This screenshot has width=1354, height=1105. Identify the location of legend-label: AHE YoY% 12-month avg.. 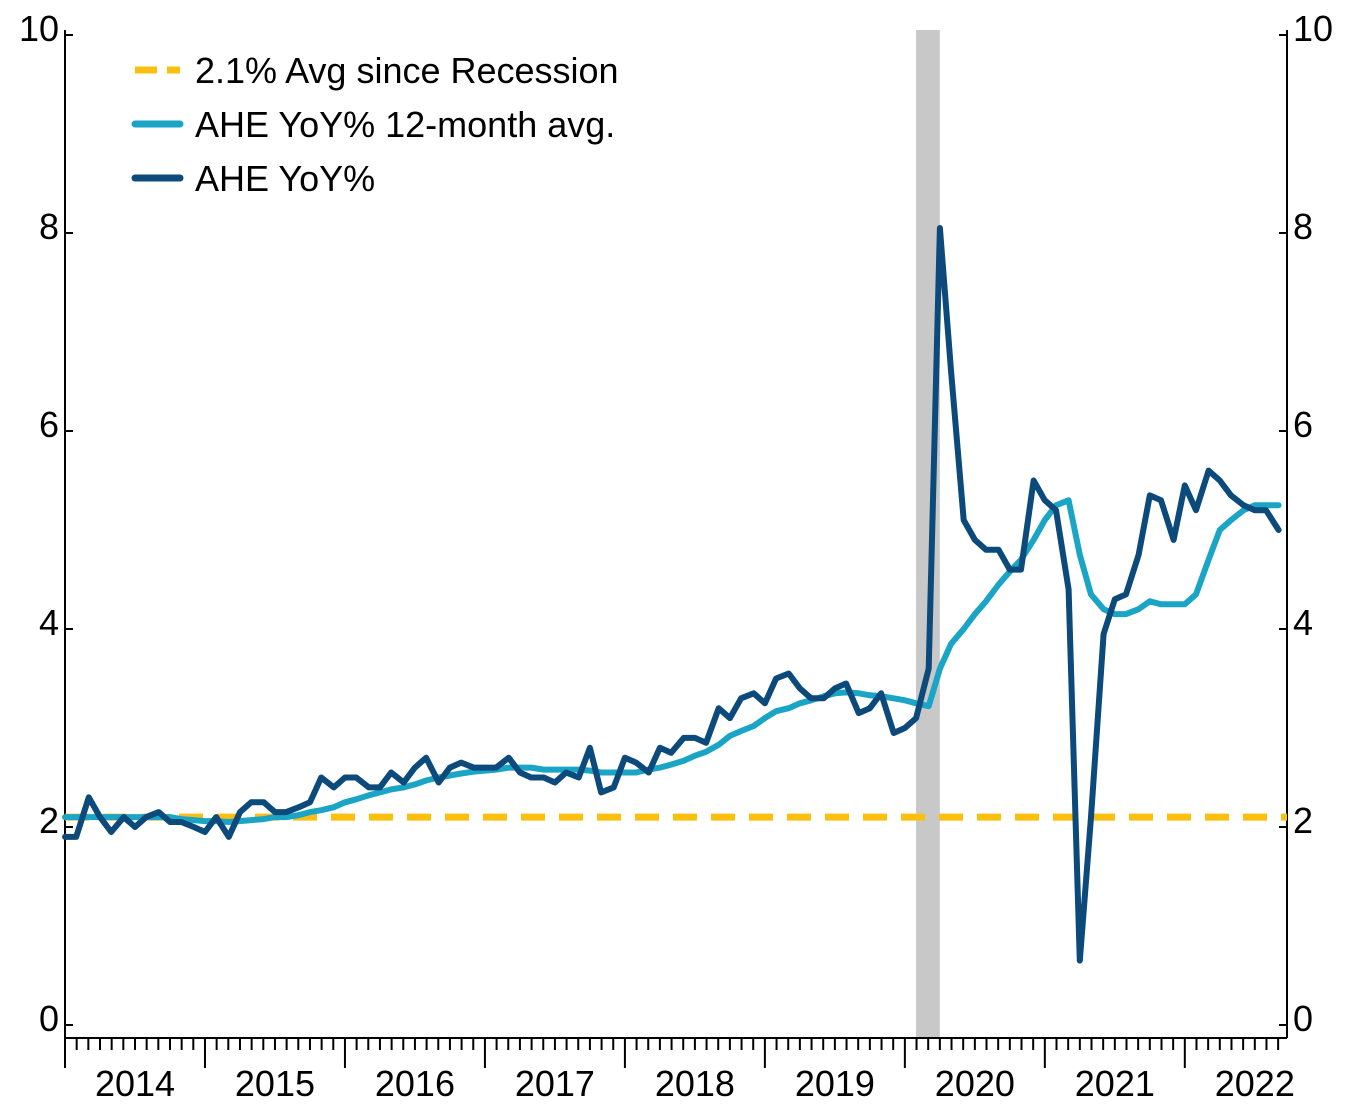
(405, 124).